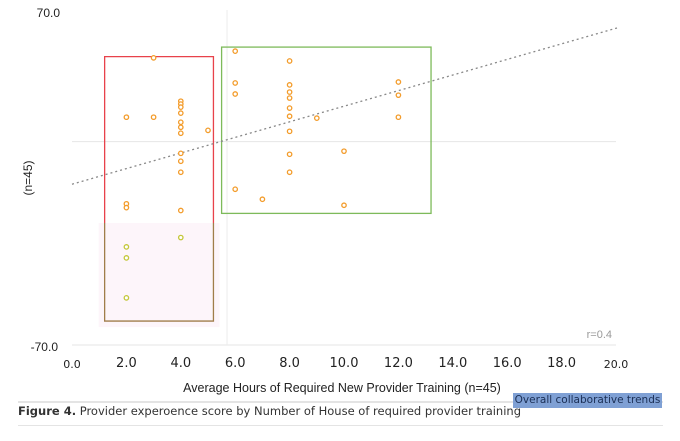  What do you see at coordinates (561, 363) in the screenshot?
I see `x-tick-label: 18.0` at bounding box center [561, 363].